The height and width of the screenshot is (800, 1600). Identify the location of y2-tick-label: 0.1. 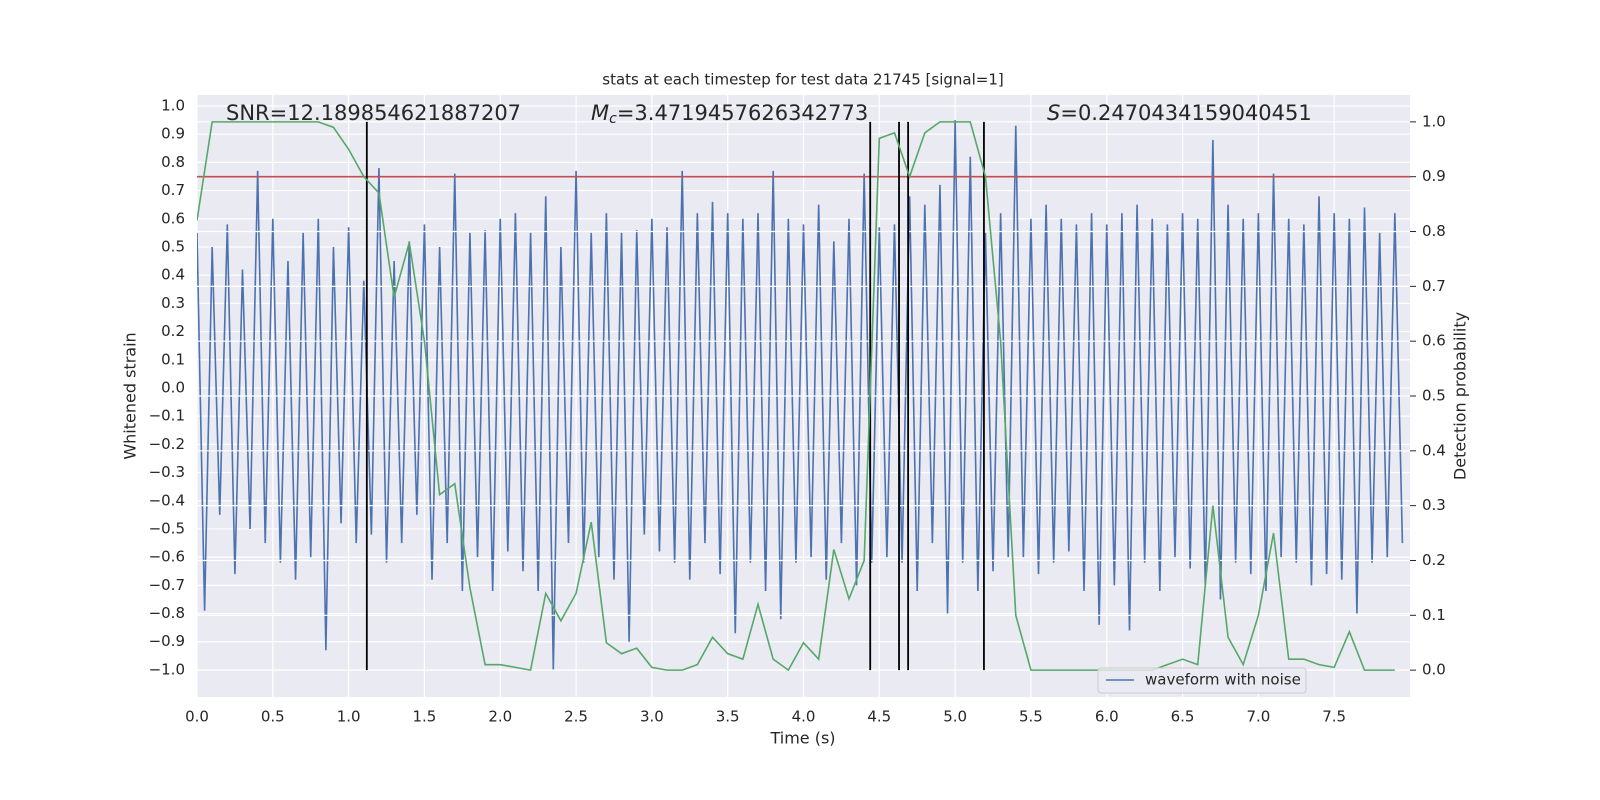
(1434, 615).